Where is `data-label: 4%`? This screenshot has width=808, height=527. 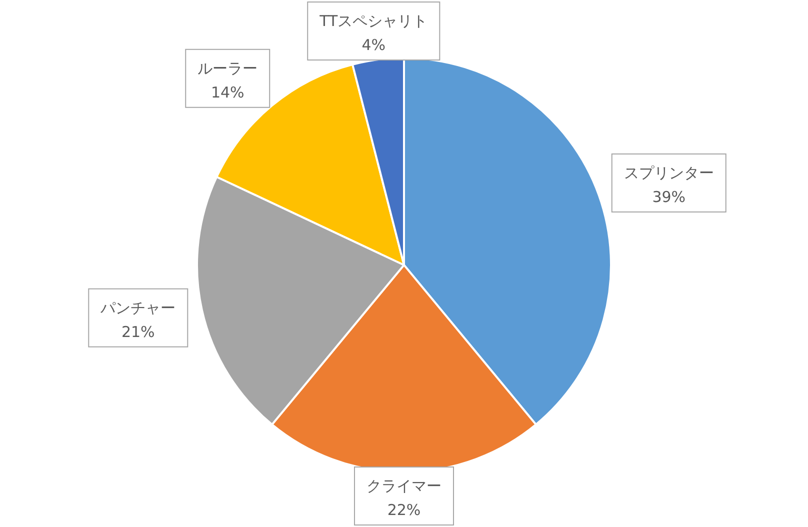
data-label: 4% is located at coordinates (374, 45).